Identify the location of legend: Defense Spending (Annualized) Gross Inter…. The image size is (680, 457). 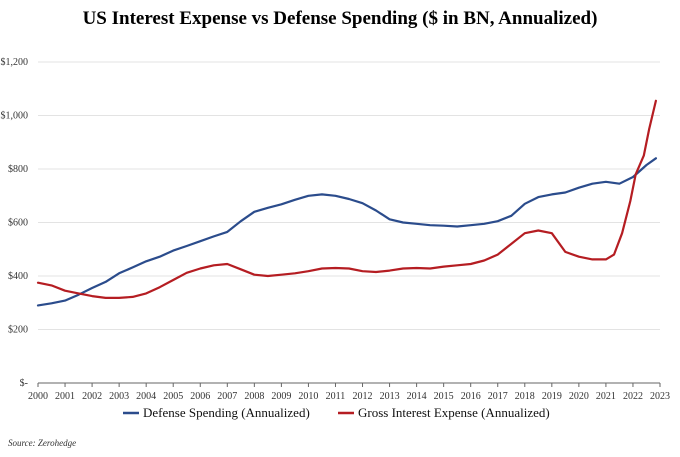
(336, 412).